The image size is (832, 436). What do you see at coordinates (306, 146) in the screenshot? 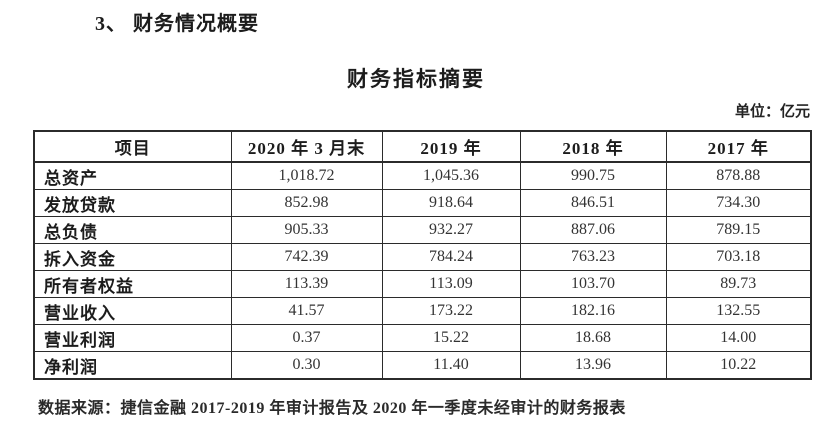
I see `column-header-2020q1: 2020 年 3 月末` at bounding box center [306, 146].